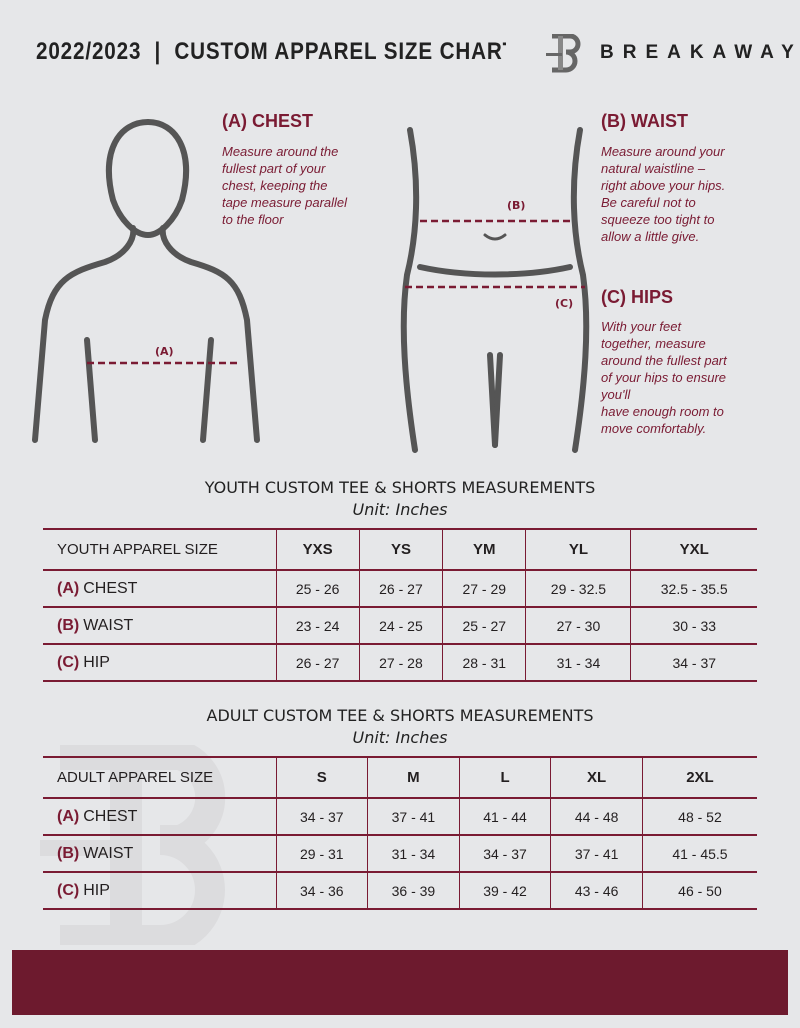  I want to click on size-header: ADULT APPAREL SIZE, so click(159, 778).